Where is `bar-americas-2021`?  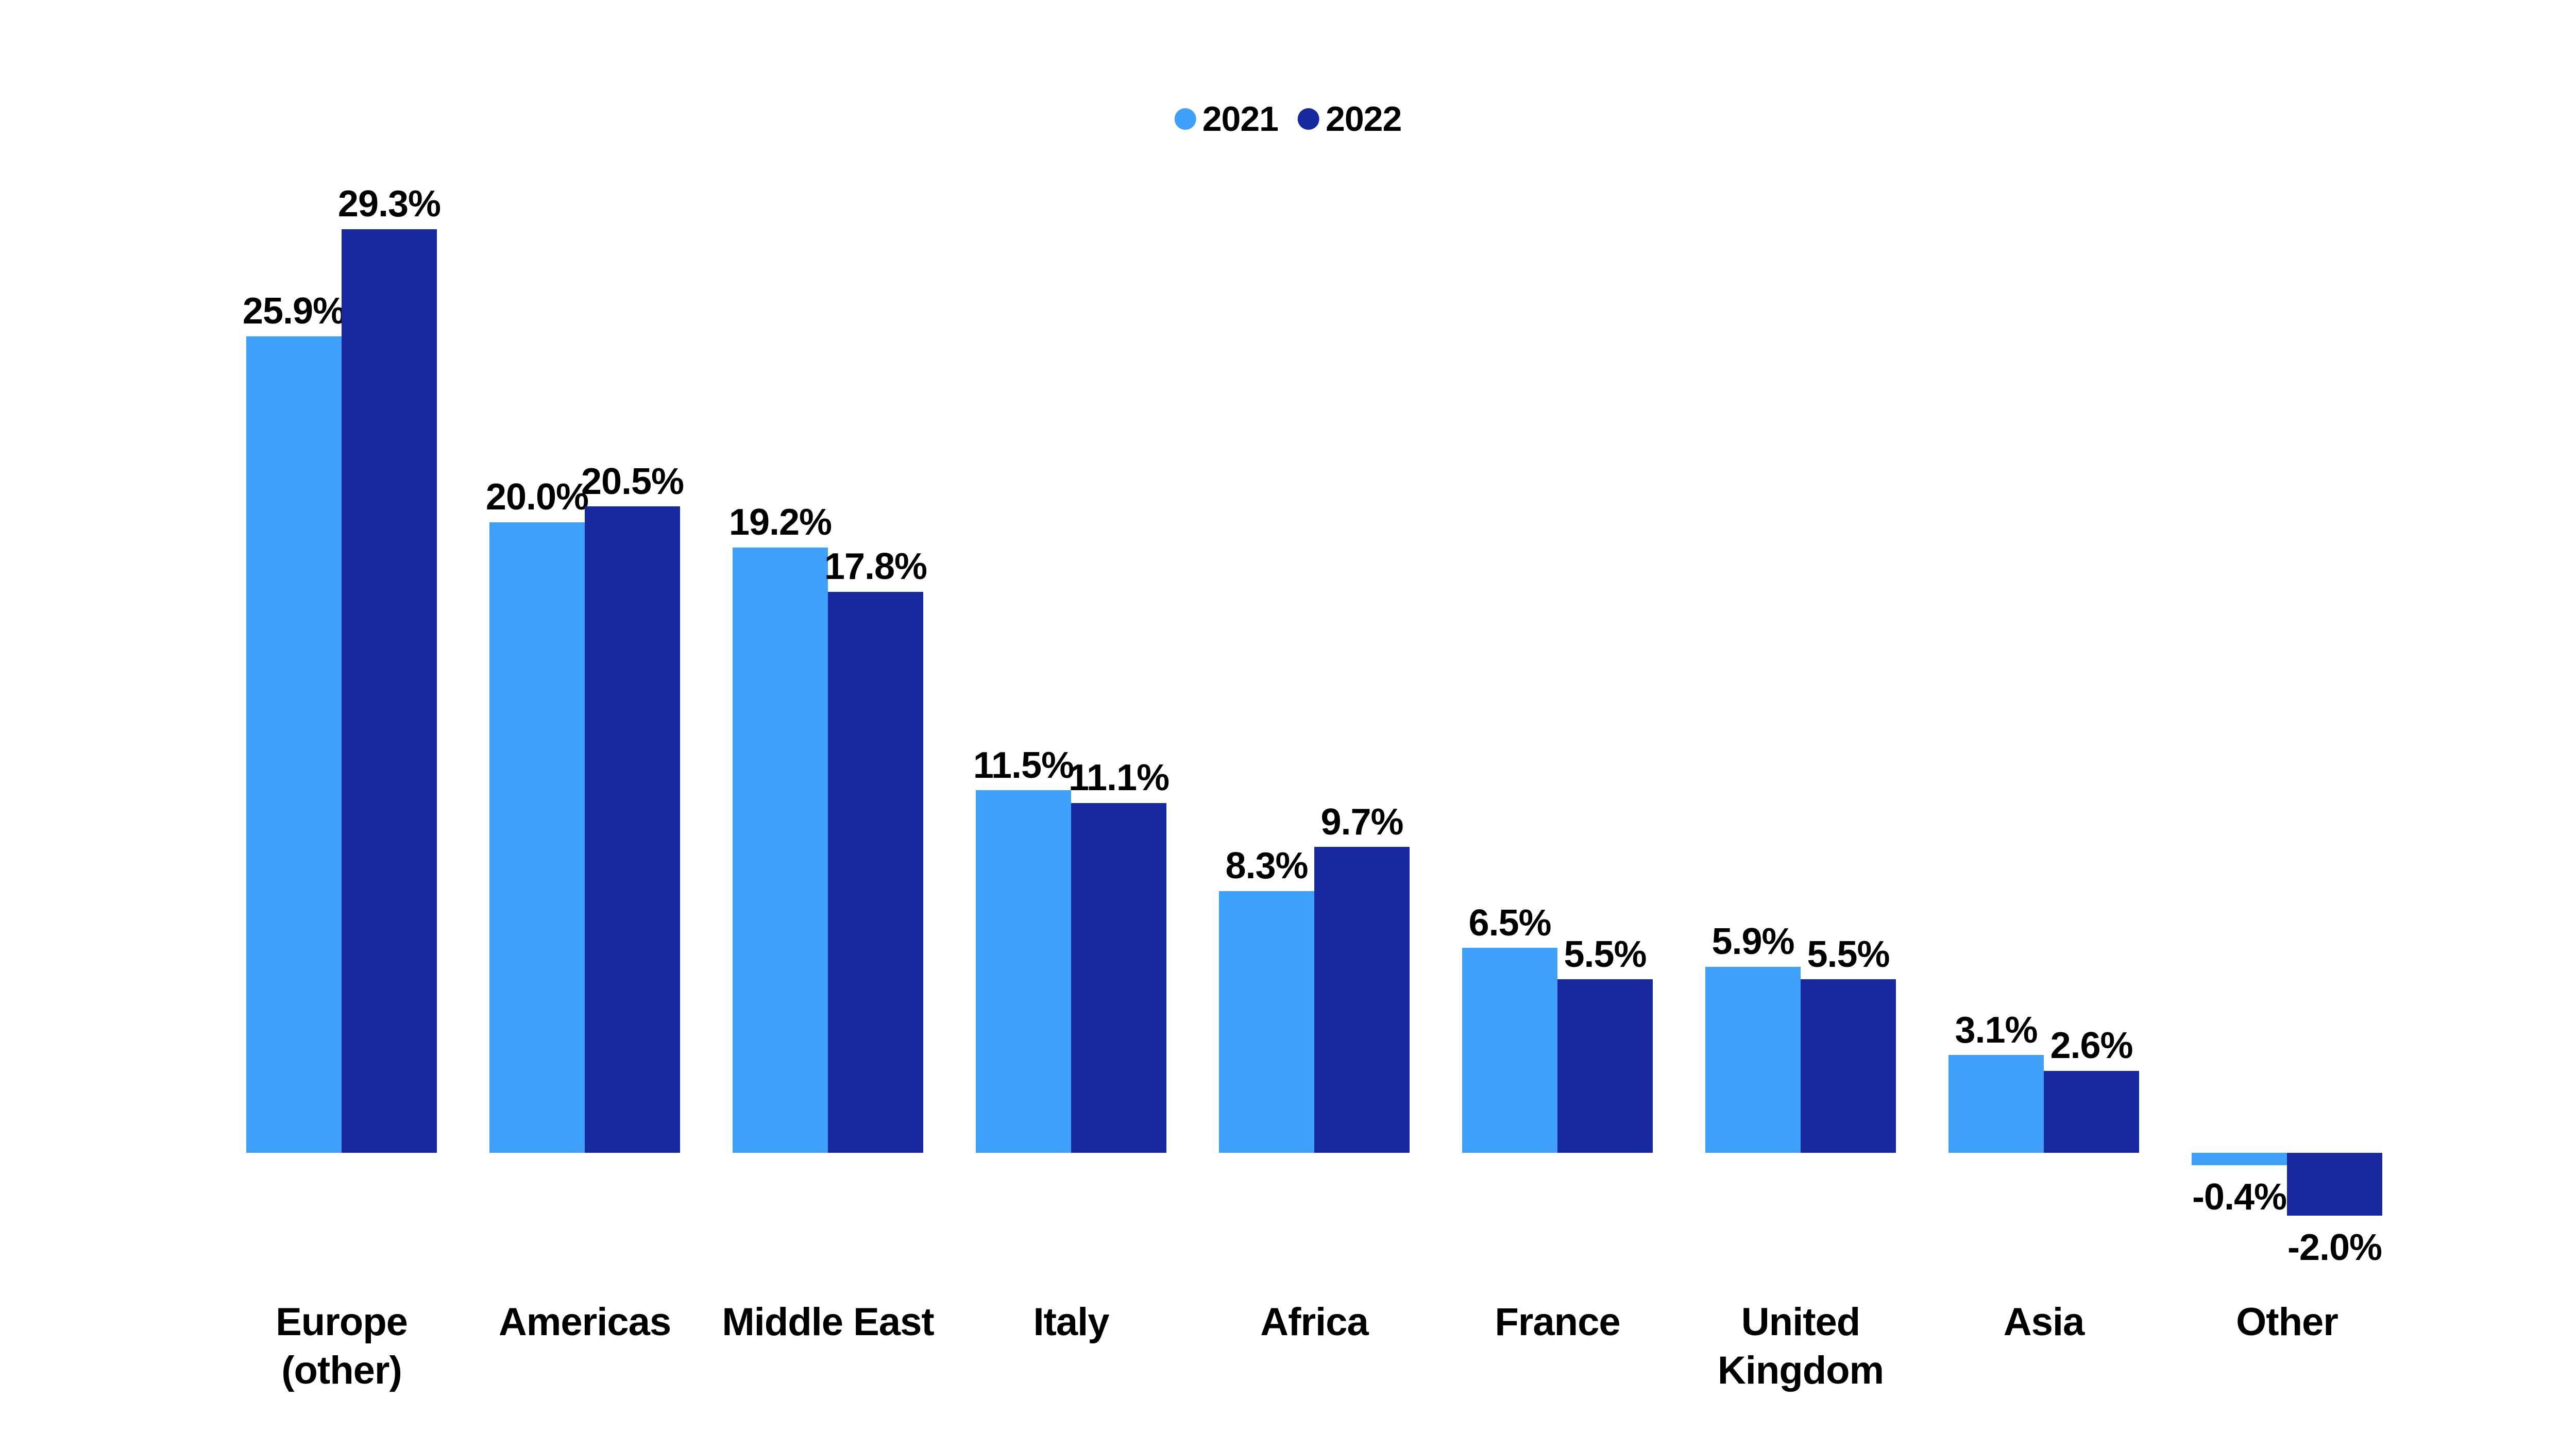 bar-americas-2021 is located at coordinates (537, 838).